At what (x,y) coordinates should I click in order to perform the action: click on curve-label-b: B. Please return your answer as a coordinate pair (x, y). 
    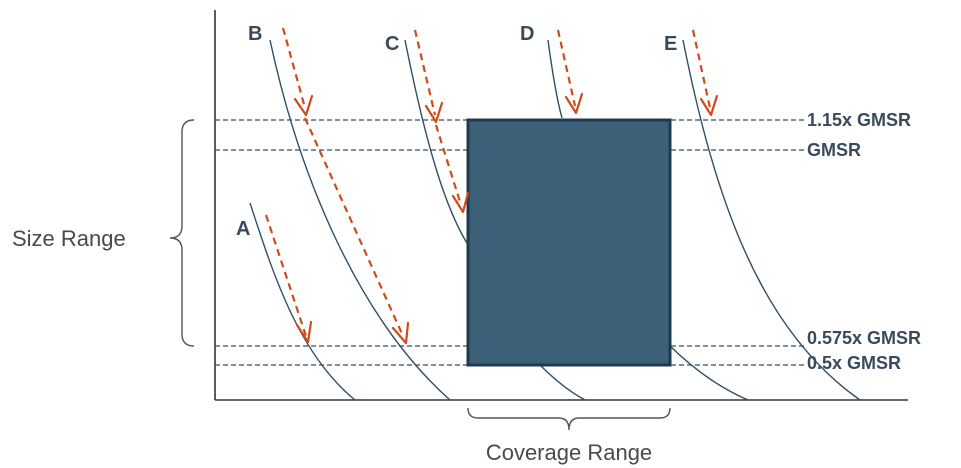
    Looking at the image, I should click on (255, 34).